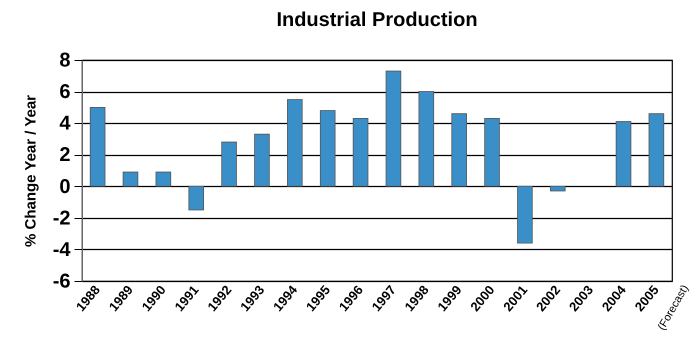  Describe the element at coordinates (61, 281) in the screenshot. I see `y-tick-label: -6` at that location.